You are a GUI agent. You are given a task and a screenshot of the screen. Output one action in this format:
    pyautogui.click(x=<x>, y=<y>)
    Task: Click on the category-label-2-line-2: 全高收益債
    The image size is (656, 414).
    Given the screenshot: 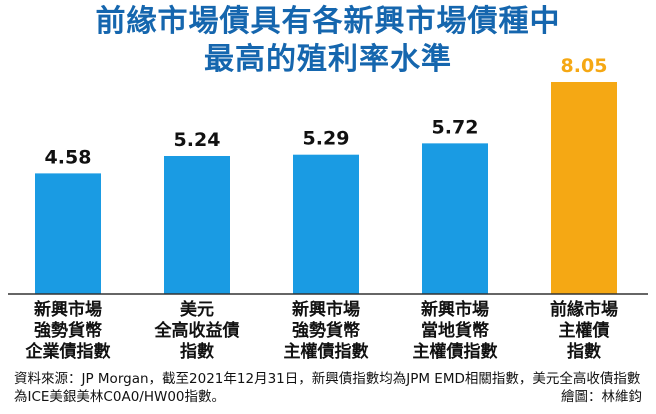 What is the action you would take?
    pyautogui.click(x=197, y=331)
    